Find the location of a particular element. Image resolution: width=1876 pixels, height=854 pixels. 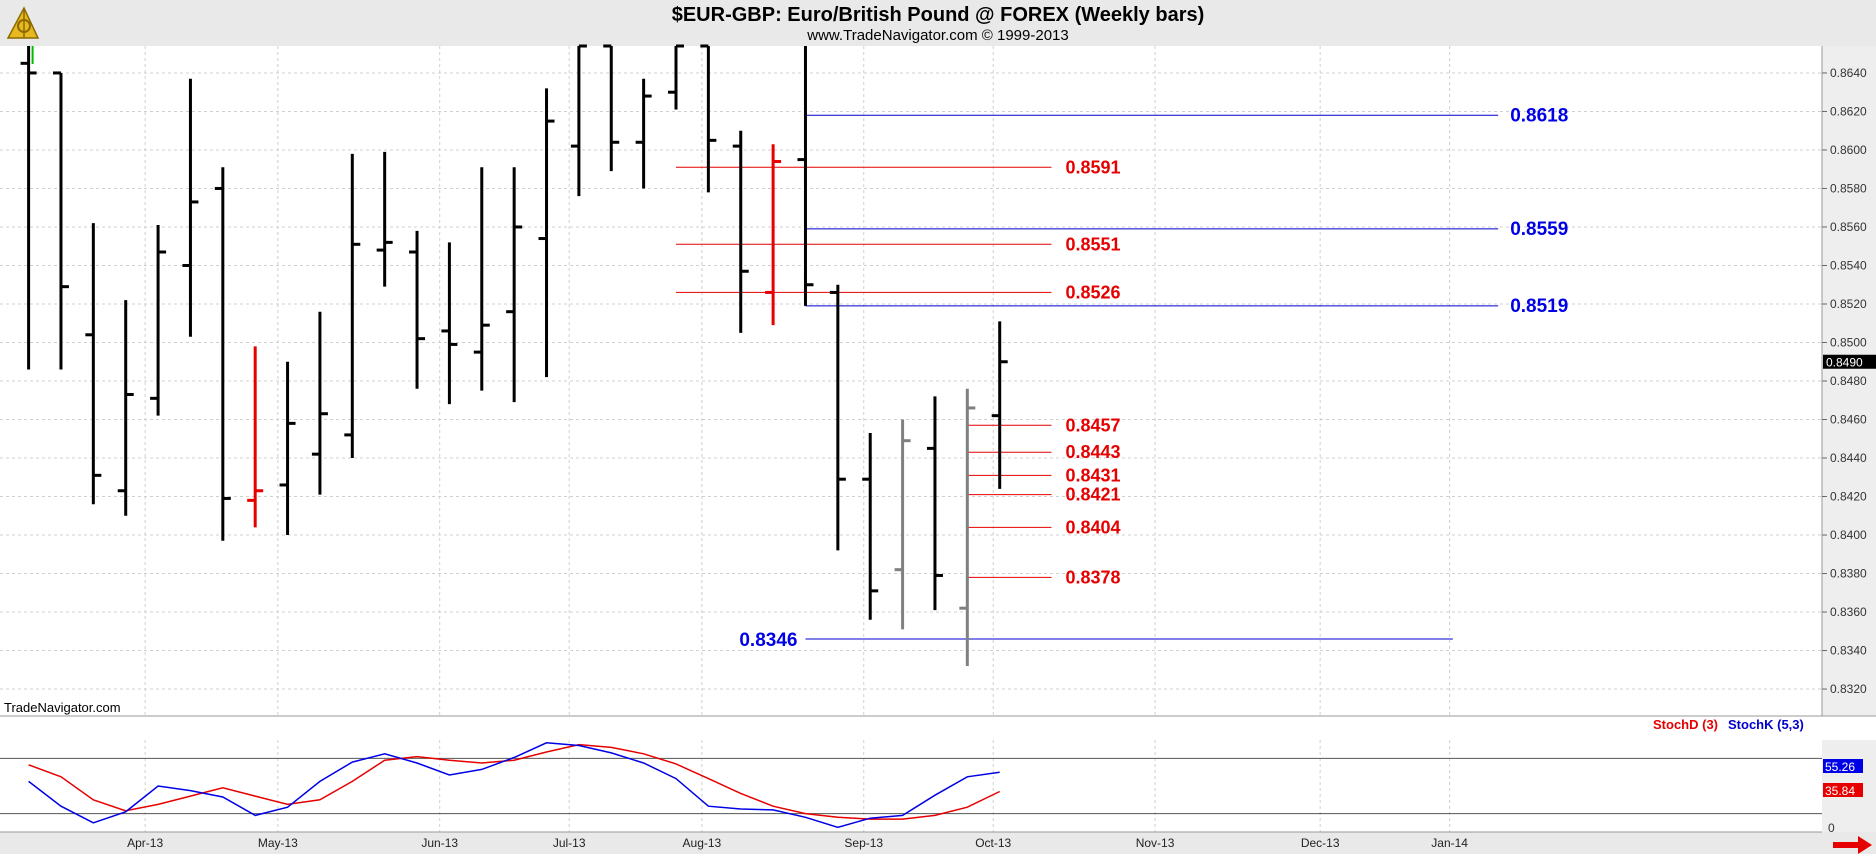

level-label: 0.8526 is located at coordinates (1092, 292).